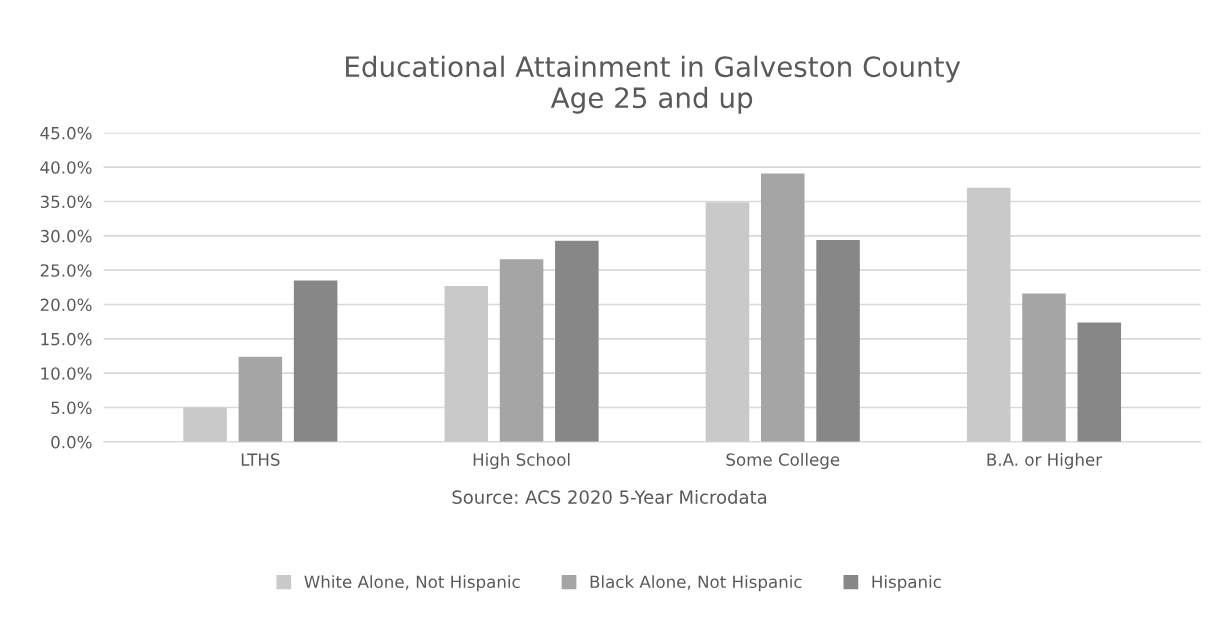 This screenshot has width=1219, height=618. What do you see at coordinates (783, 461) in the screenshot?
I see `x-tick-label: Some College` at bounding box center [783, 461].